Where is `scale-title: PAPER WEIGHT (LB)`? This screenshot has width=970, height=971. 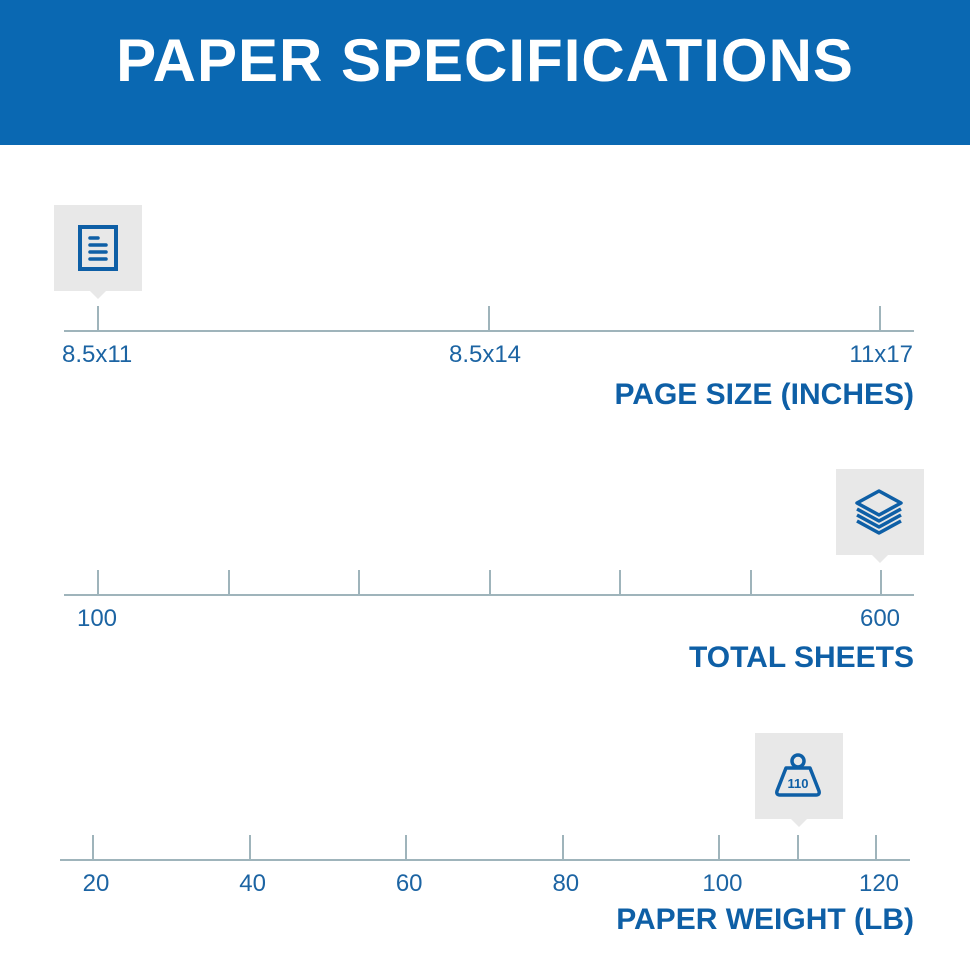 scale-title: PAPER WEIGHT (LB) is located at coordinates (765, 919).